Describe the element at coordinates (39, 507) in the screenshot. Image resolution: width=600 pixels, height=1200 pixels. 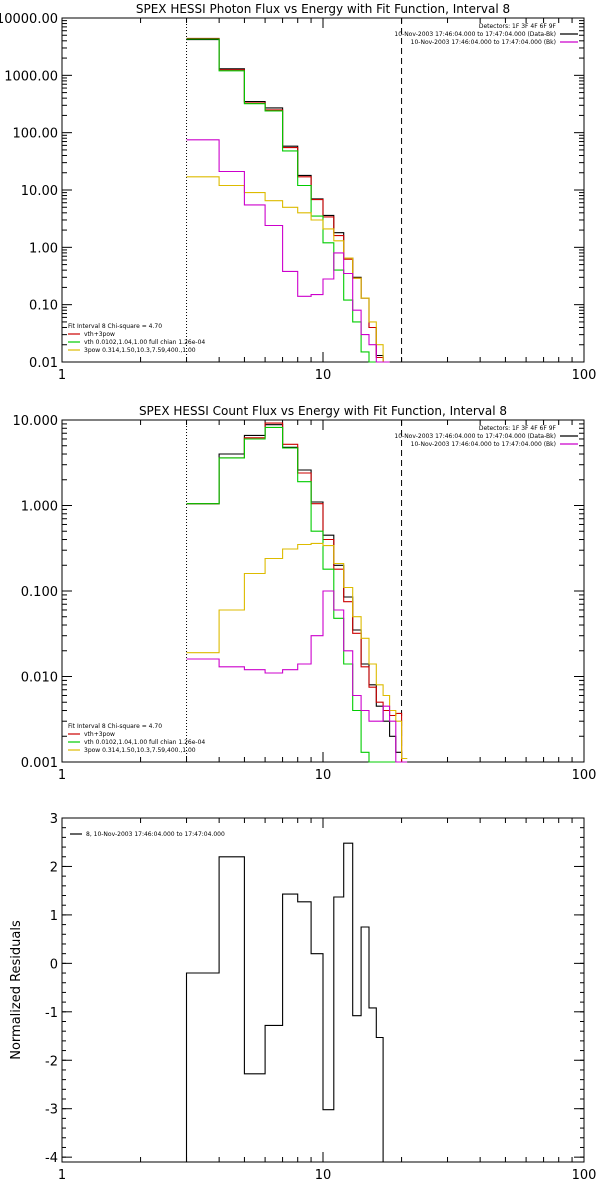
I see `y-tick-label: 1.000` at that location.